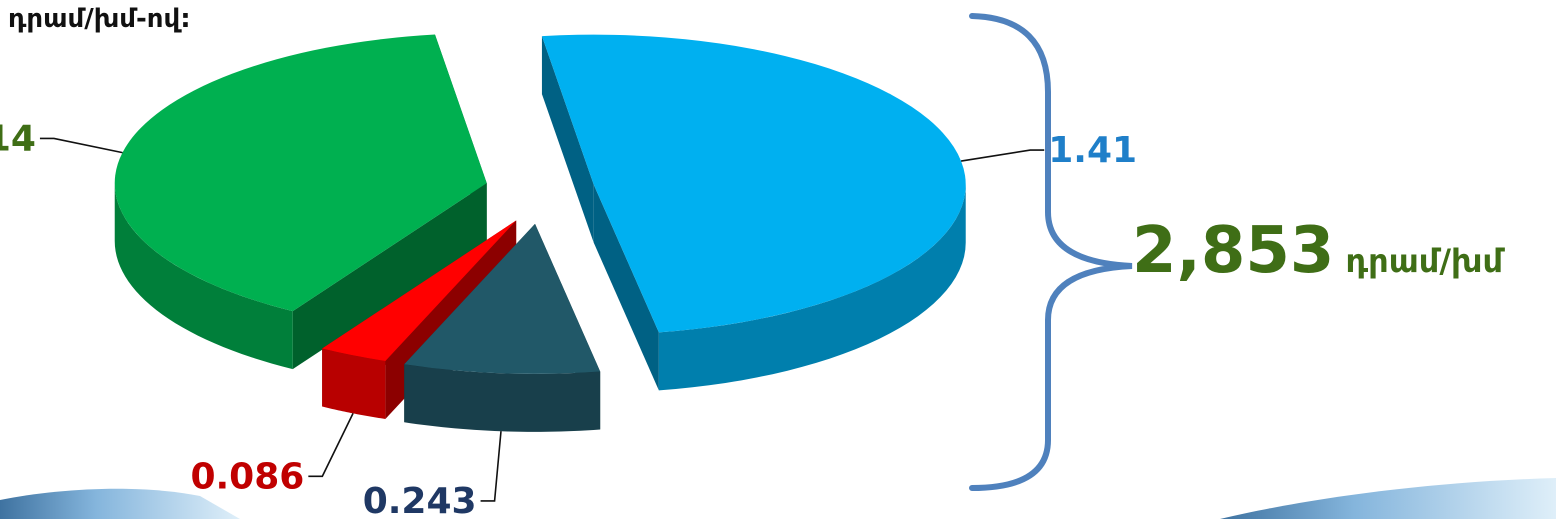 The image size is (1556, 523). What do you see at coordinates (1388, 498) in the screenshot?
I see `wave-decoration-right` at bounding box center [1388, 498].